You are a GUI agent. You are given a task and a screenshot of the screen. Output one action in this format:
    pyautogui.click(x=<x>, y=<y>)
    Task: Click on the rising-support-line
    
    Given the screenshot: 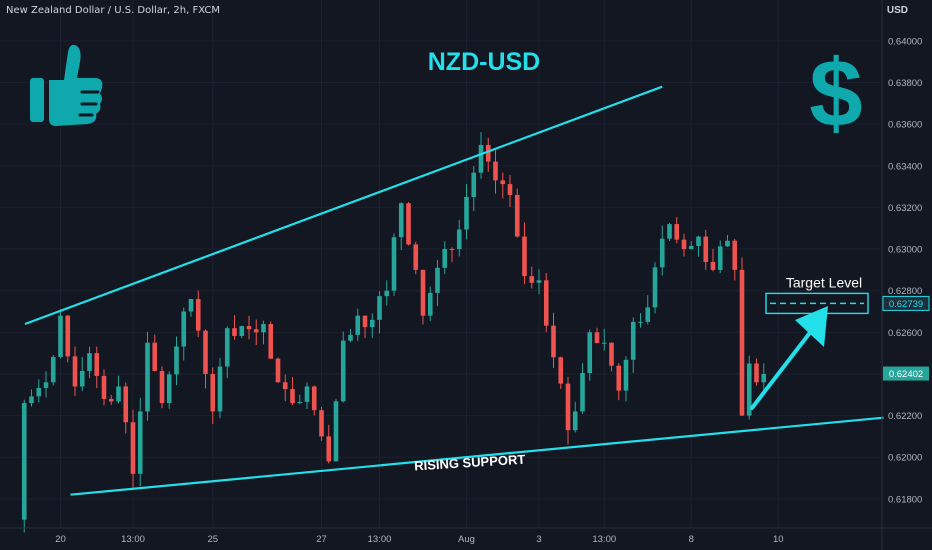 What is the action you would take?
    pyautogui.click(x=477, y=456)
    